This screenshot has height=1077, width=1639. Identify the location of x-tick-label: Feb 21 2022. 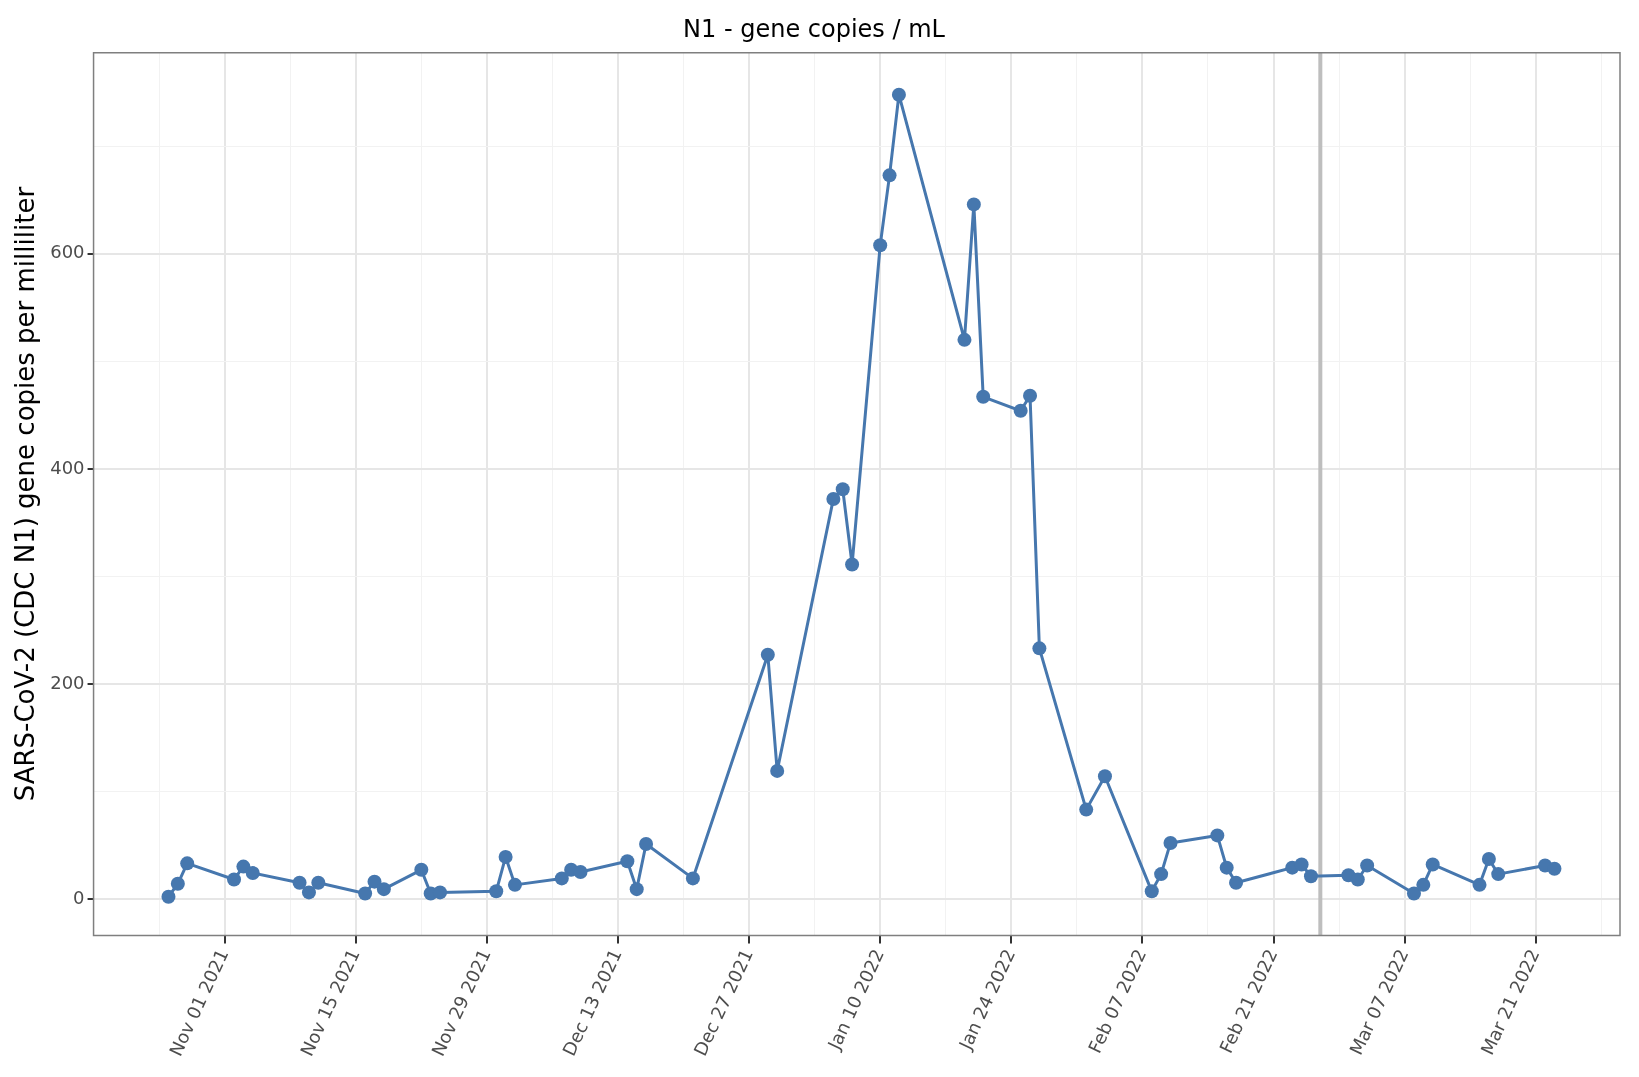
(1248, 1001).